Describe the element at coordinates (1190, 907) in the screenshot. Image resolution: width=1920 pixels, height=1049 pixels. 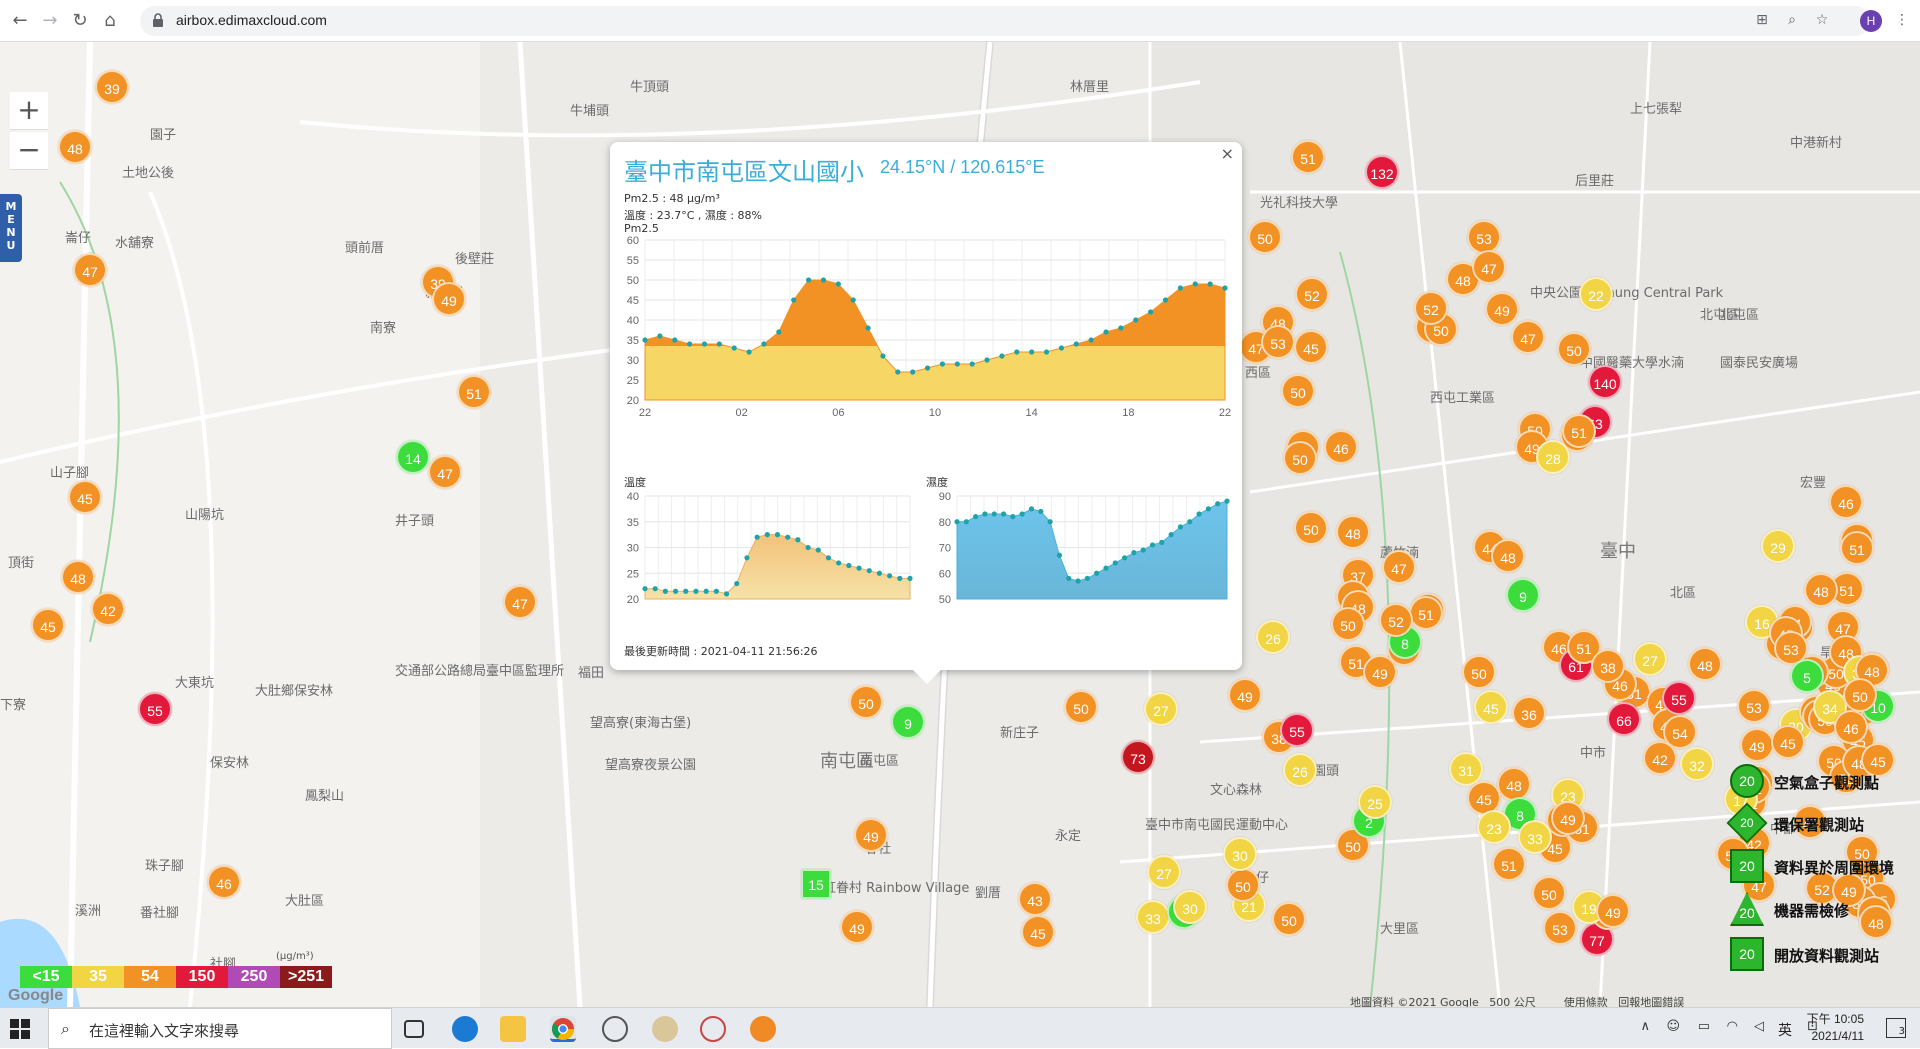
I see `sensor-marker: 30` at that location.